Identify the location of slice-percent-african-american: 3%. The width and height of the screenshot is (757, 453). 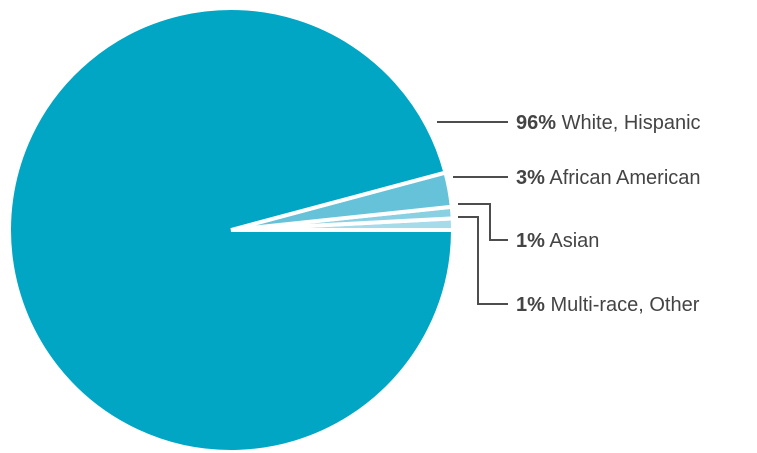
(530, 178).